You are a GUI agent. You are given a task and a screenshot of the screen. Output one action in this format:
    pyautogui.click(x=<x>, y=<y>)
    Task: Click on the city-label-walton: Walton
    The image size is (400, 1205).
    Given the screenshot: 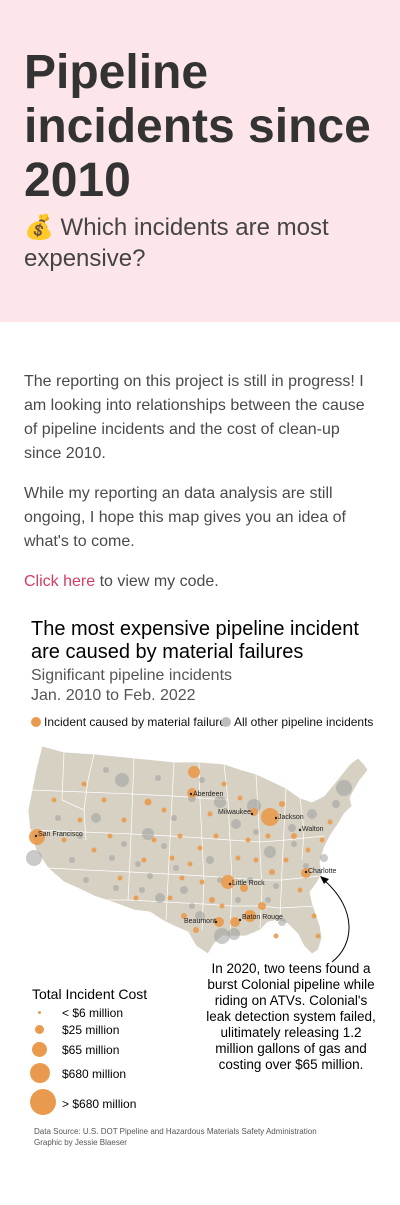 What is the action you would take?
    pyautogui.click(x=313, y=829)
    